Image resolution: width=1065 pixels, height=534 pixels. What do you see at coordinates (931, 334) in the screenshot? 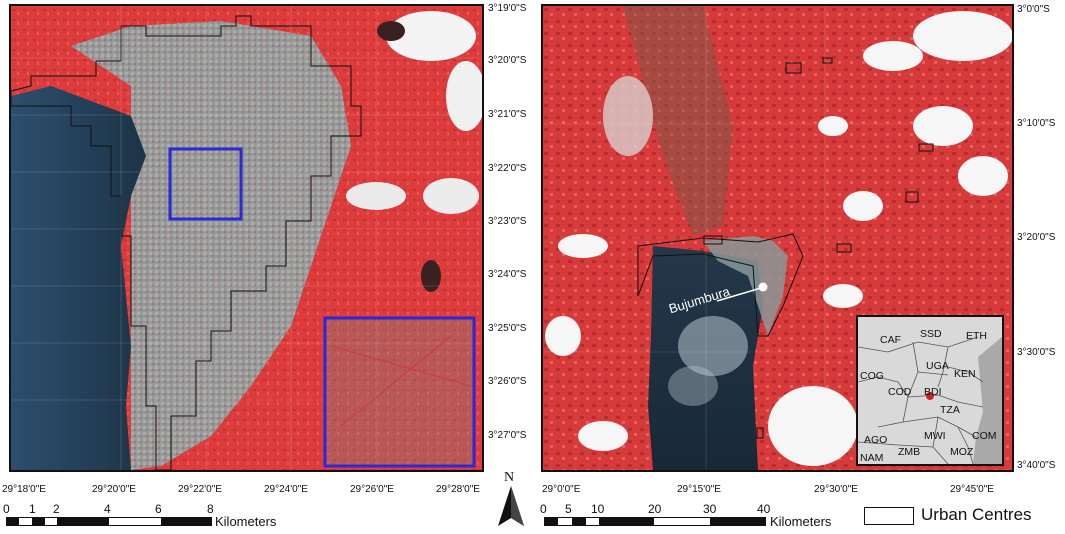
I see `inset-label: SSD` at bounding box center [931, 334].